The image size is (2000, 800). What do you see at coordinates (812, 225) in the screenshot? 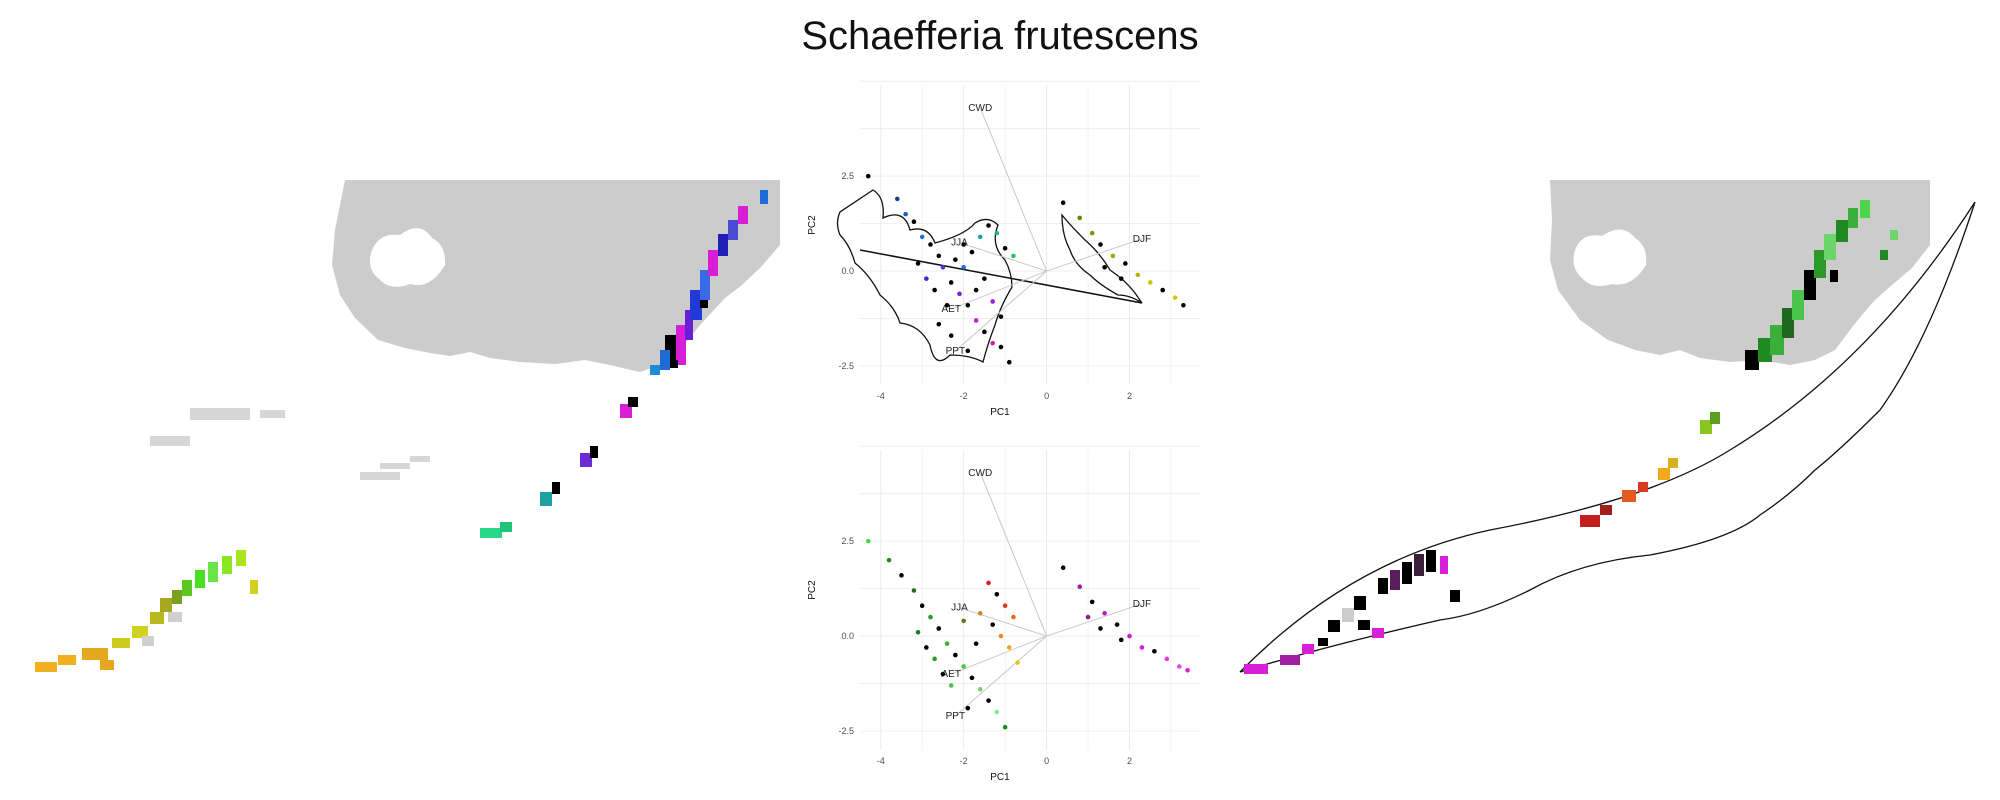
I see `y-axis-title: PC2` at bounding box center [812, 225].